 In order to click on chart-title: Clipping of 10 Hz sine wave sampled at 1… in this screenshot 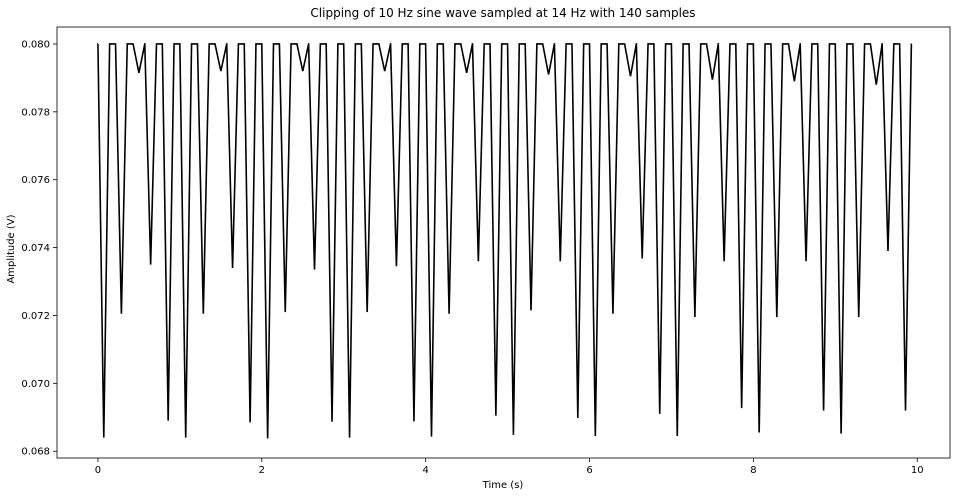, I will do `click(502, 13)`.